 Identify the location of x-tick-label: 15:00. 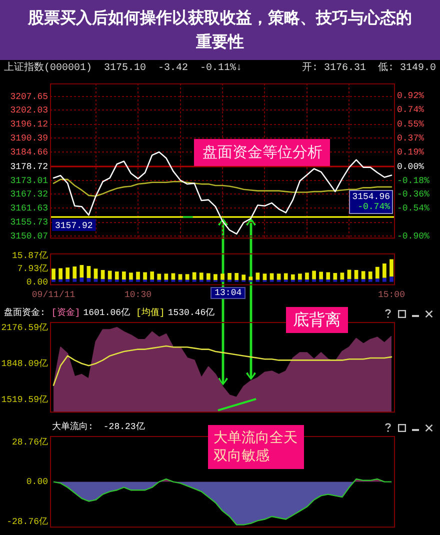
(391, 295).